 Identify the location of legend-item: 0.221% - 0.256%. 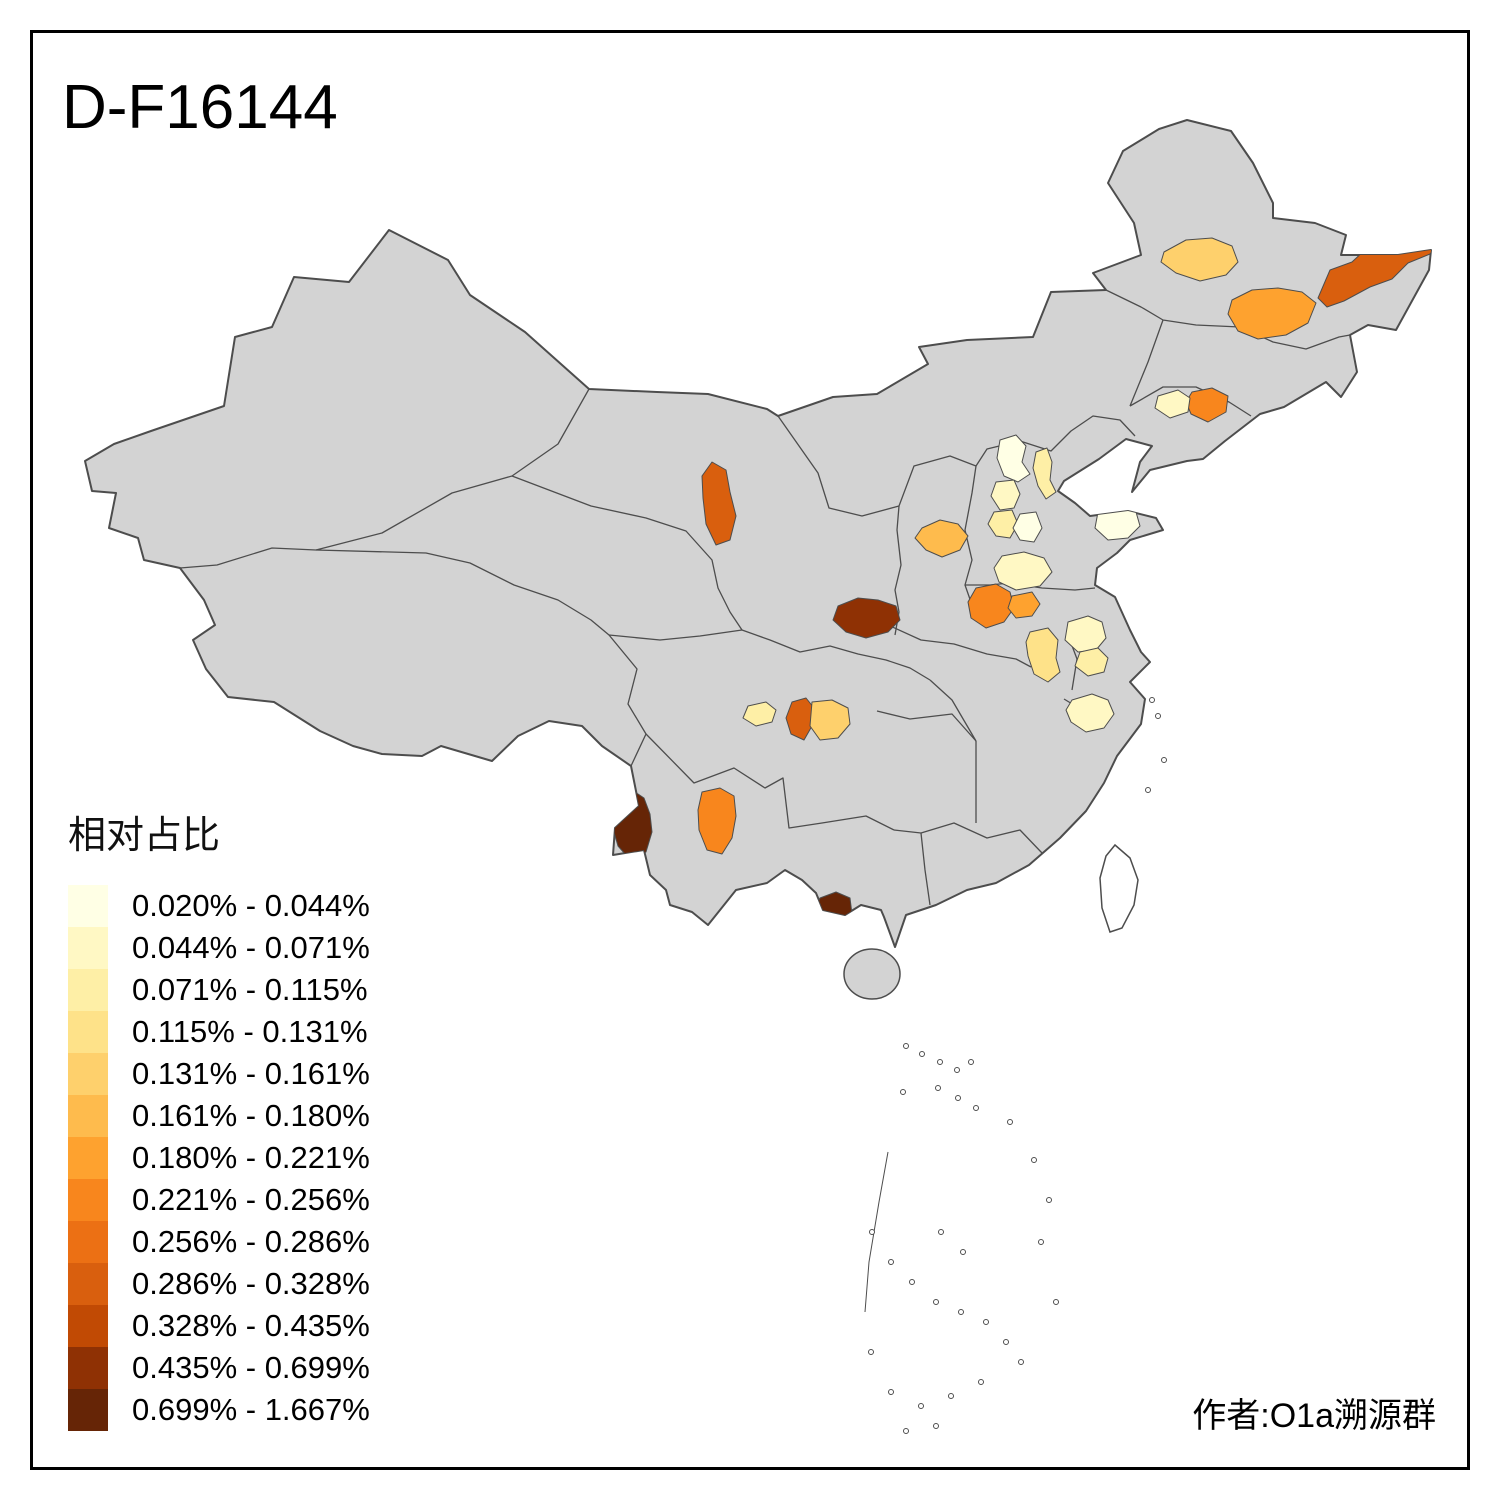
(219, 1200).